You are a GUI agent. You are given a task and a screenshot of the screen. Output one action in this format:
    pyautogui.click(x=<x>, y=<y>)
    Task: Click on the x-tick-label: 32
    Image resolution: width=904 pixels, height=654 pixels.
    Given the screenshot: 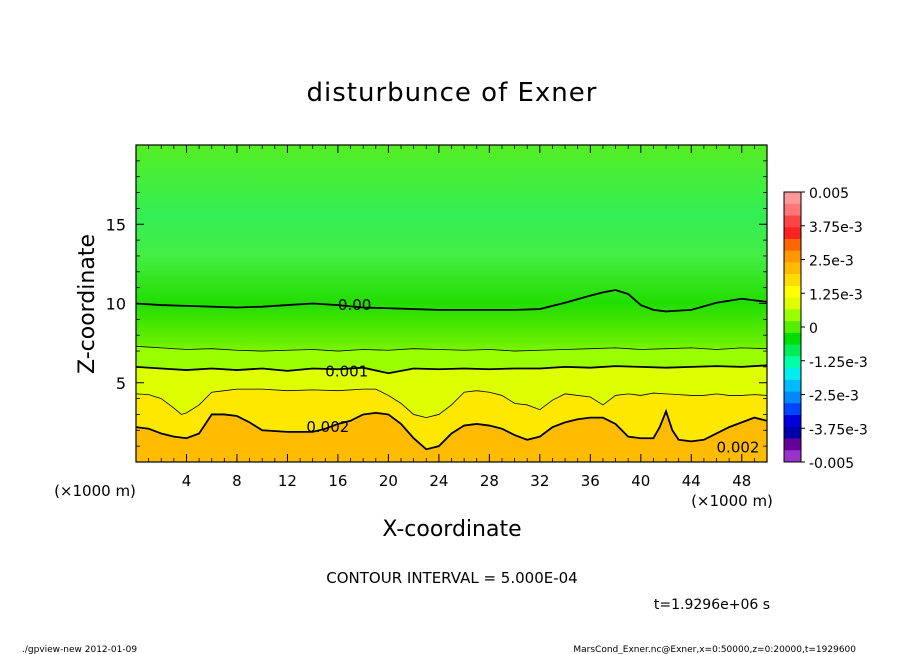 What is the action you would take?
    pyautogui.click(x=539, y=481)
    